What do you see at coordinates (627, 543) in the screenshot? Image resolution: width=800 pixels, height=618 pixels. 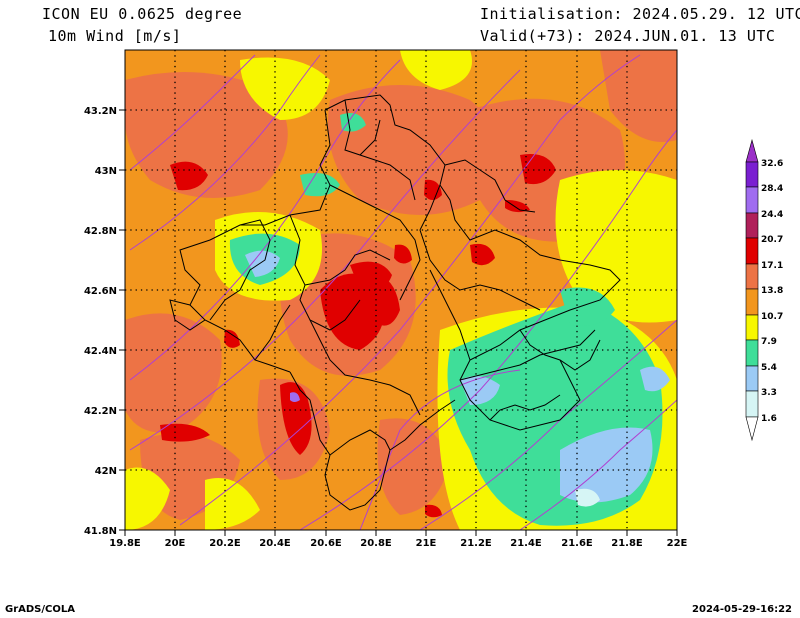 I see `lon-label: 21.8E` at bounding box center [627, 543].